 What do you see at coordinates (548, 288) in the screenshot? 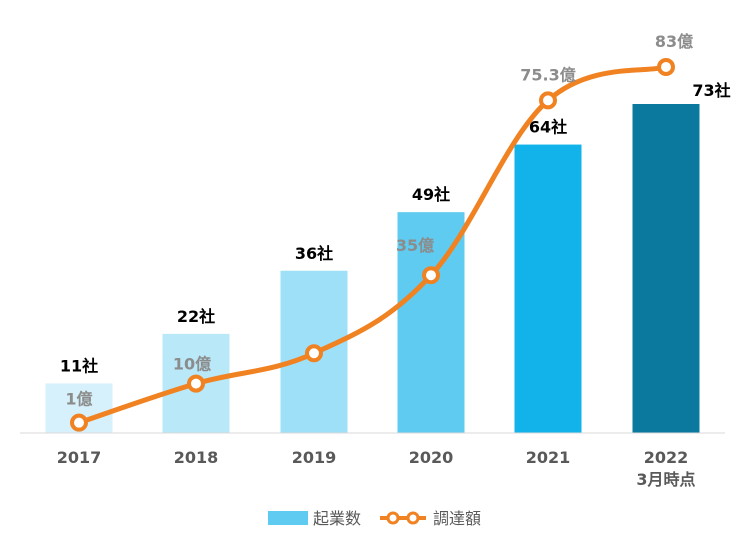
I see `bar-2021` at bounding box center [548, 288].